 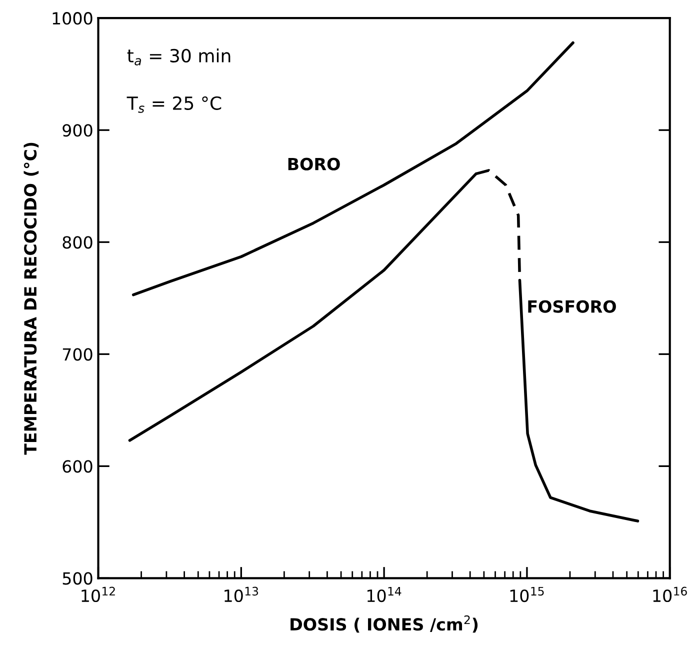 I want to click on annotation: t$_{a}$ = 30 min, so click(x=178, y=57).